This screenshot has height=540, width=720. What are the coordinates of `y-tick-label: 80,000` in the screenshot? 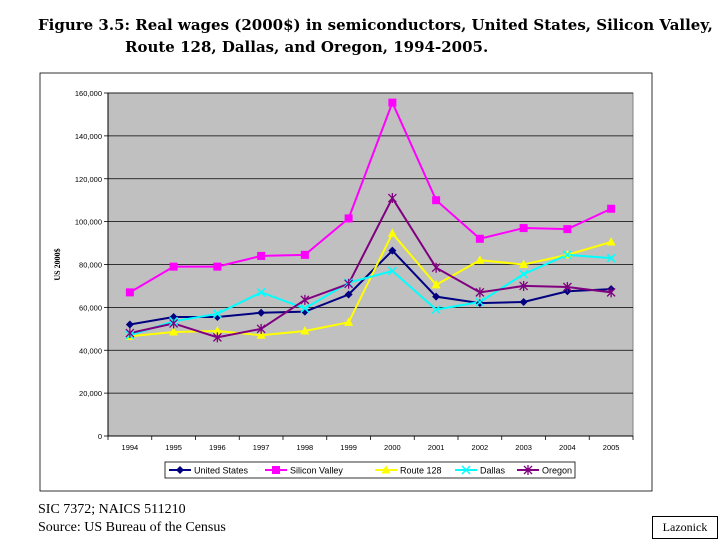 It's located at (90, 265).